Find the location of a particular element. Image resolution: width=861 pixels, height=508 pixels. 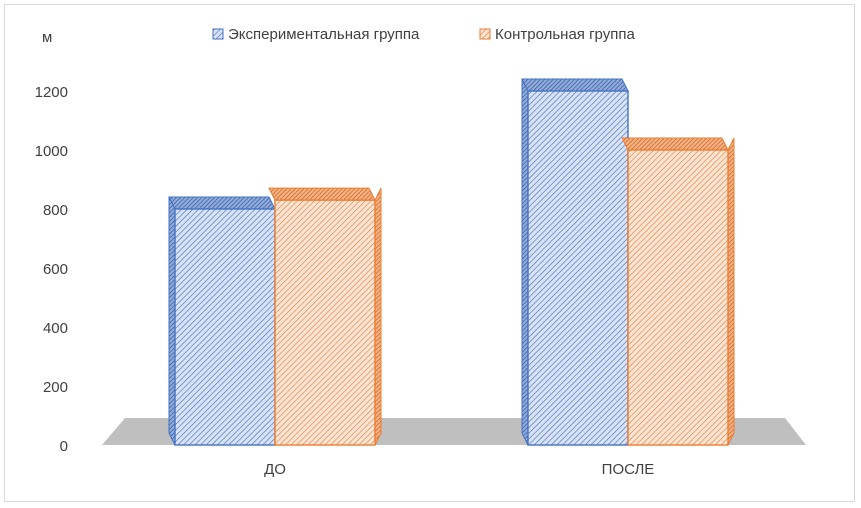

legend-label-experimental: Экспериментальная группа is located at coordinates (324, 34).